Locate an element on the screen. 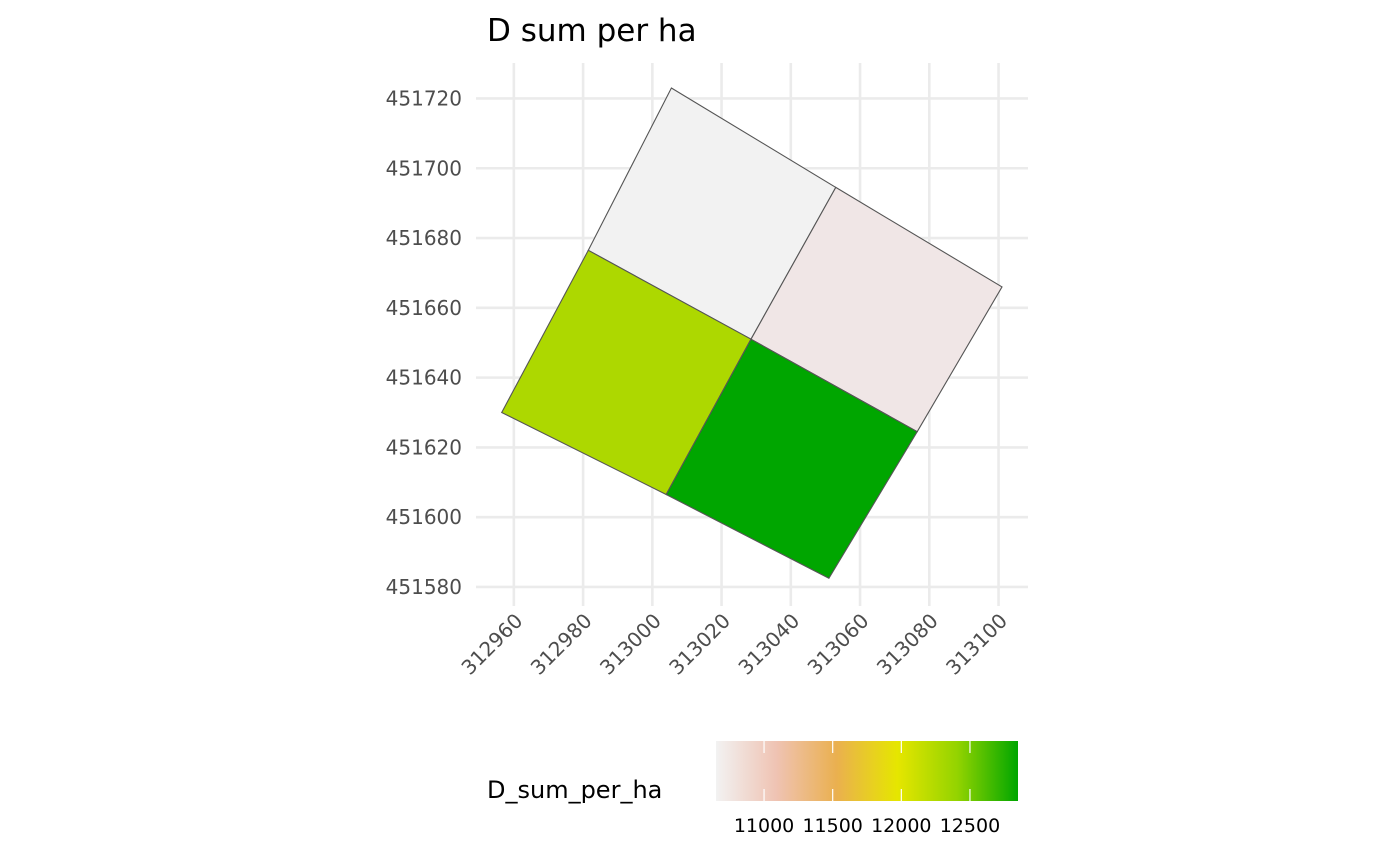 The image size is (1400, 866). legend-title: D_sum_per_ha is located at coordinates (574, 790).